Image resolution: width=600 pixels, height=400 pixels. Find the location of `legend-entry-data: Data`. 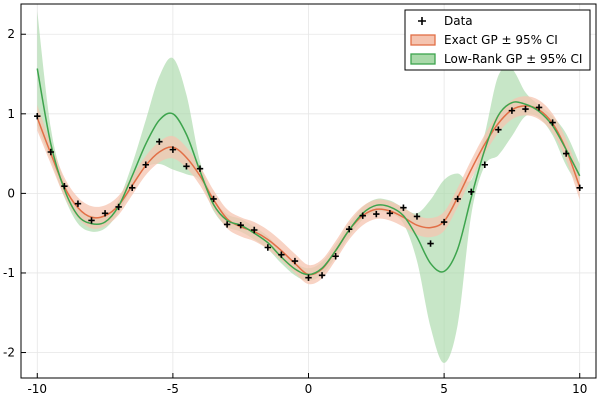

legend-entry-data: Data is located at coordinates (445, 21).